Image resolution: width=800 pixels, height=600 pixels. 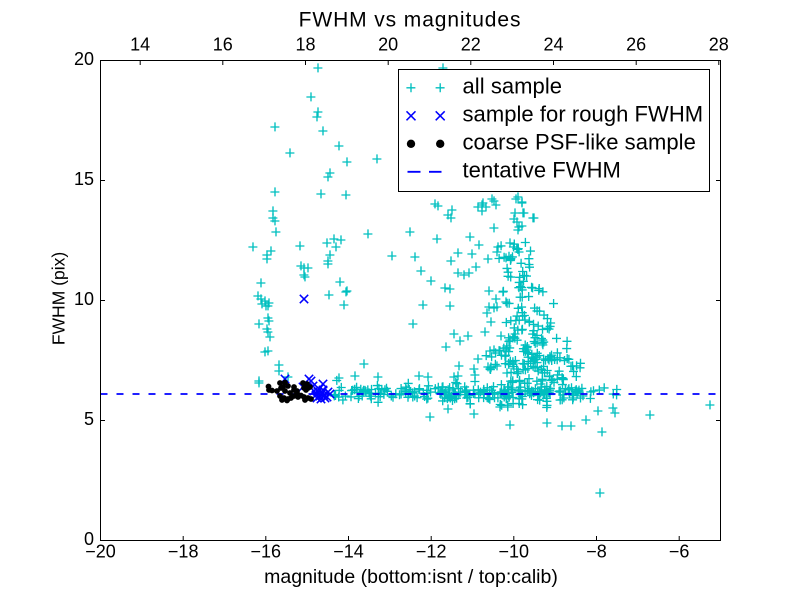 What do you see at coordinates (266, 552) in the screenshot?
I see `svg-text: −16` at bounding box center [266, 552].